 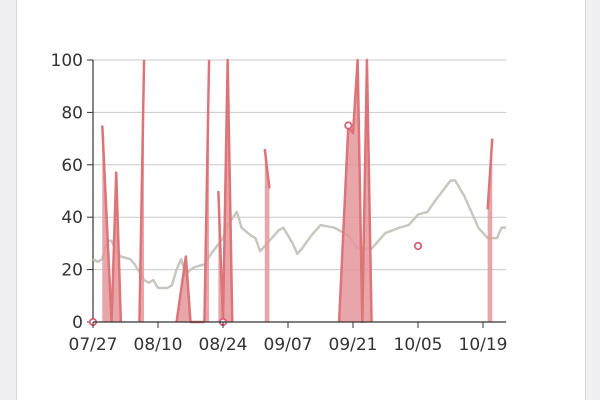 I want to click on x-tick-label: 08/24, so click(x=223, y=345).